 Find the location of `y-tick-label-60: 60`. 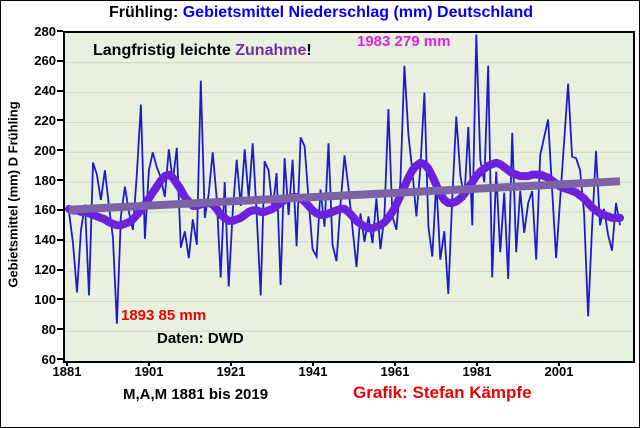

y-tick-label-60: 60 is located at coordinates (48, 359).